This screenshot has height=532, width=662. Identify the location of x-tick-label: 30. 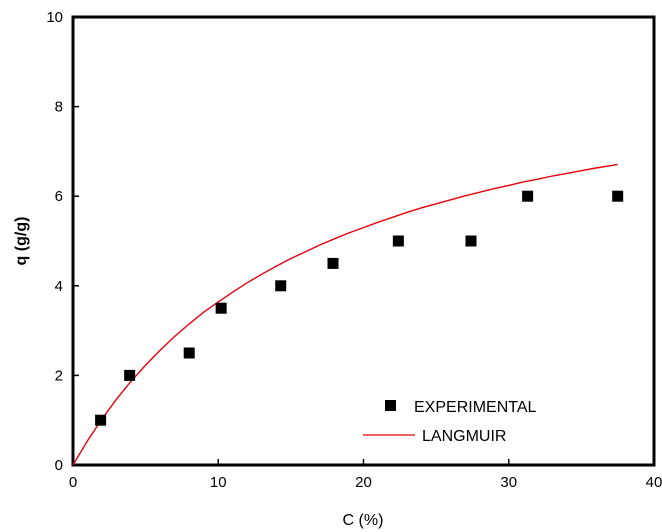
(508, 482).